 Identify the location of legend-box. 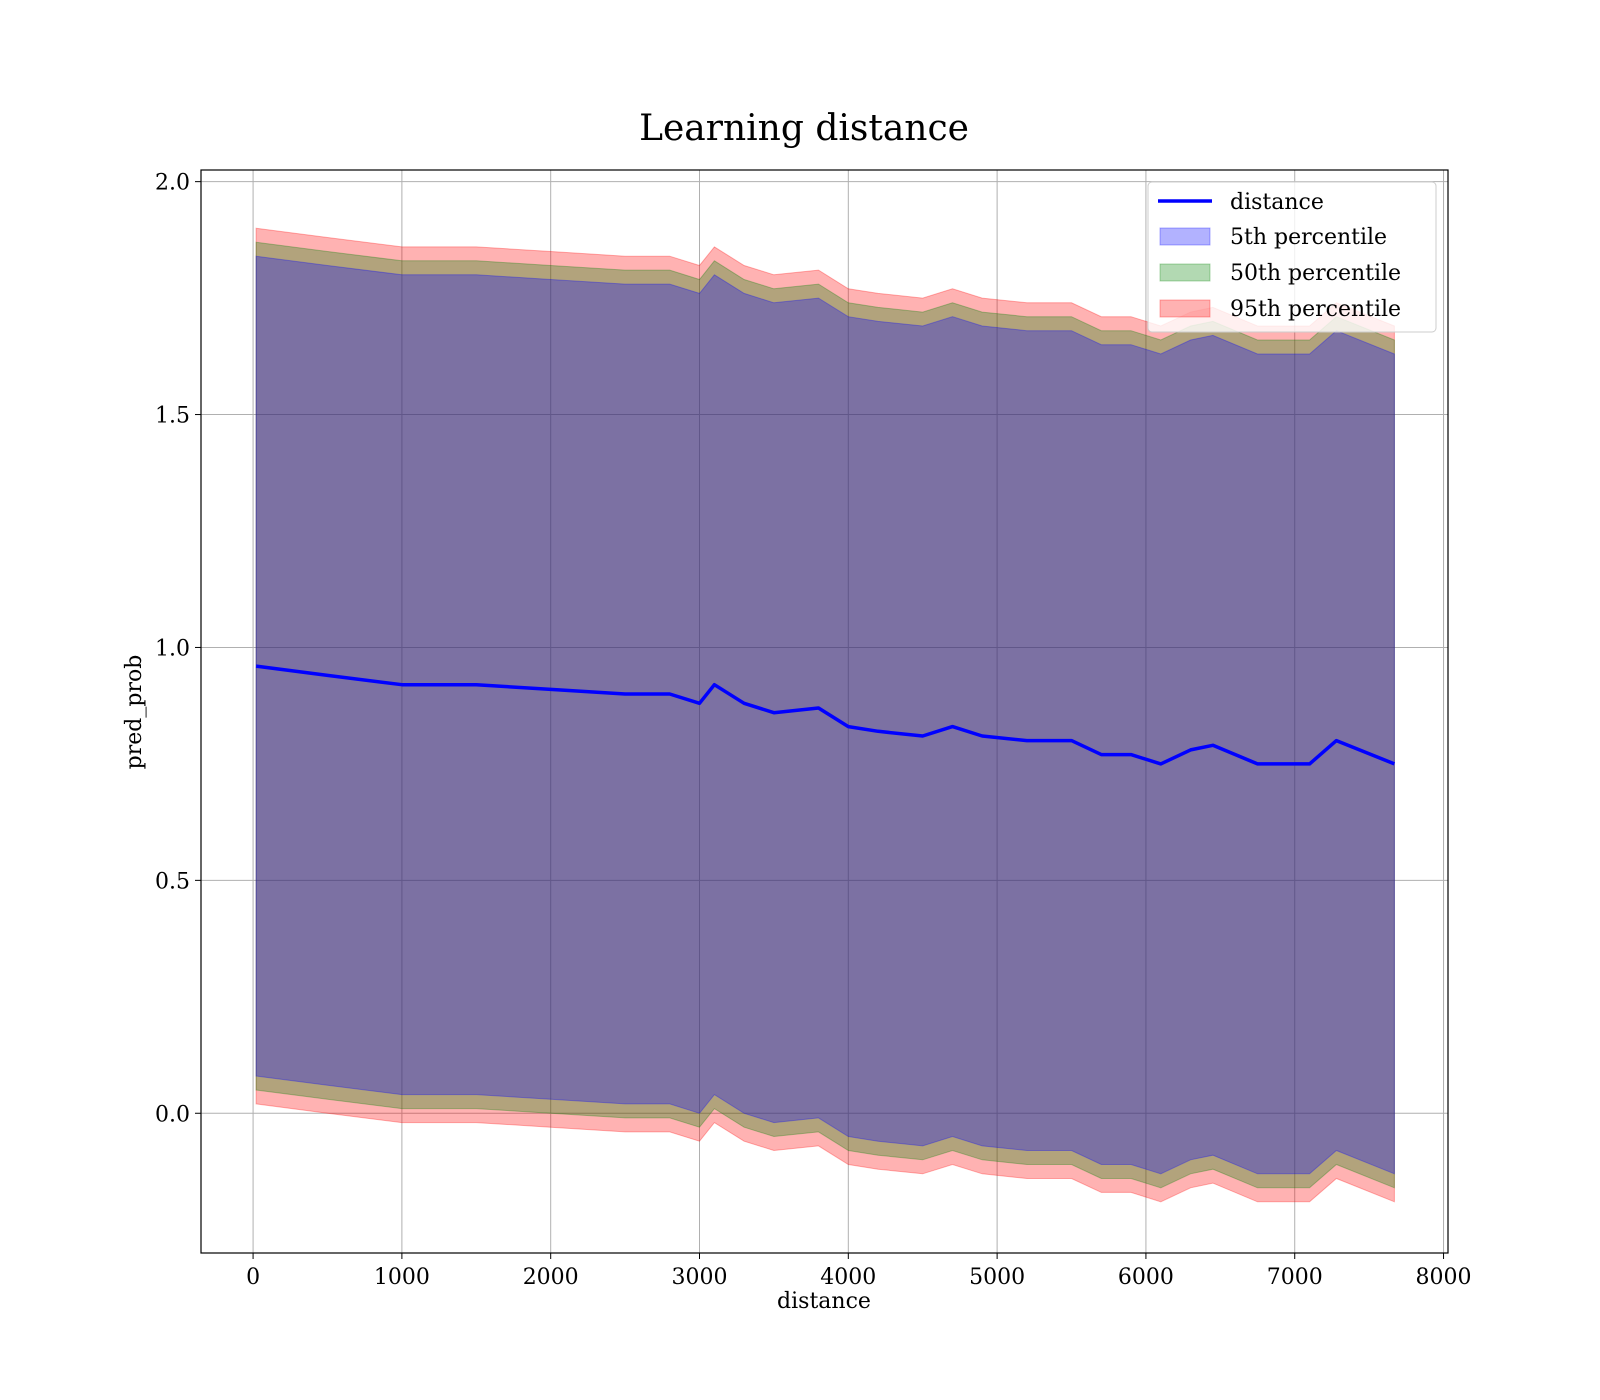
(1292, 257).